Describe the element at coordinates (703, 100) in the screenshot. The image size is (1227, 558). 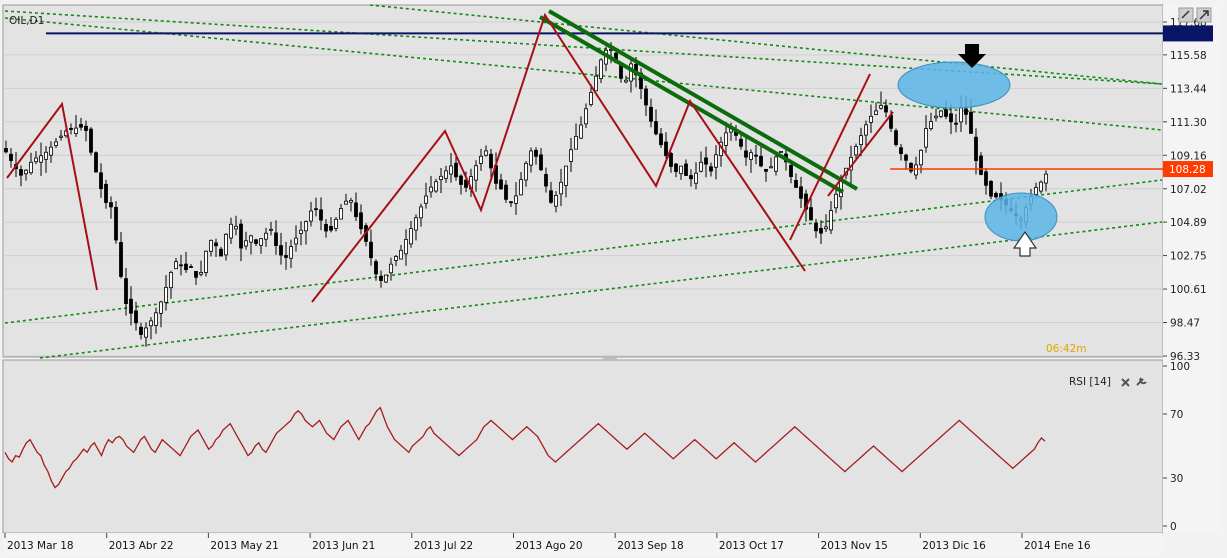
I see `channel-line-lower` at that location.